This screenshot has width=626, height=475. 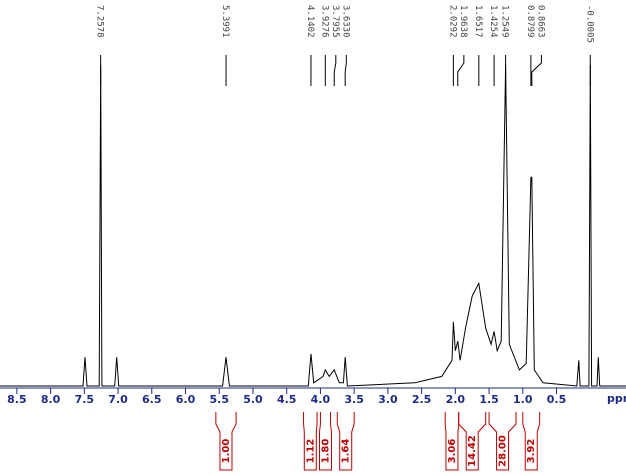 I want to click on peak-label: 3.7955, so click(x=335, y=21).